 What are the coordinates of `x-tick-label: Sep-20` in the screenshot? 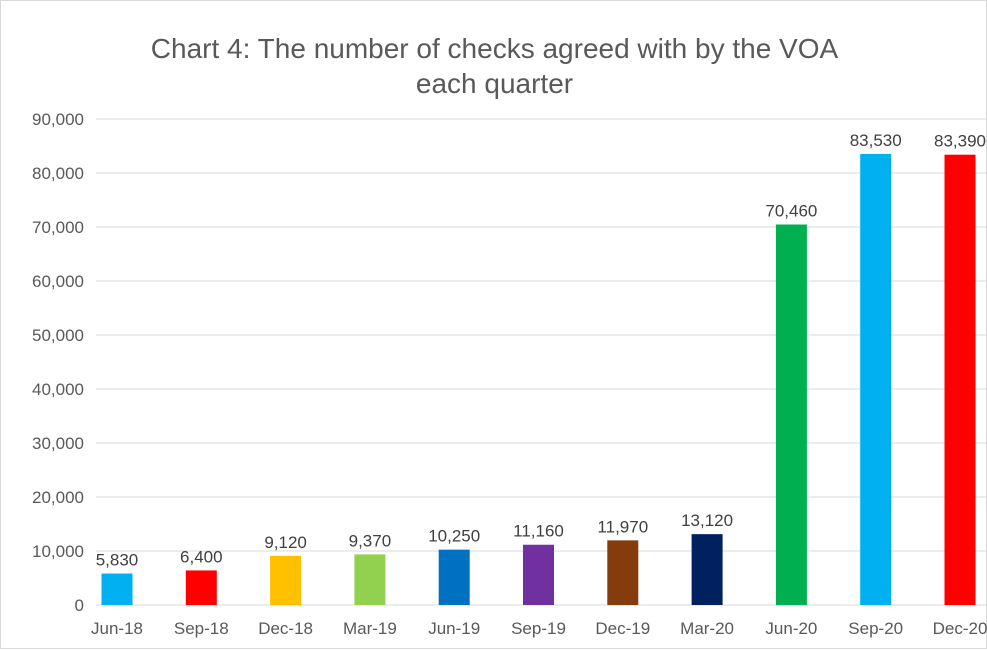 It's located at (875, 628).